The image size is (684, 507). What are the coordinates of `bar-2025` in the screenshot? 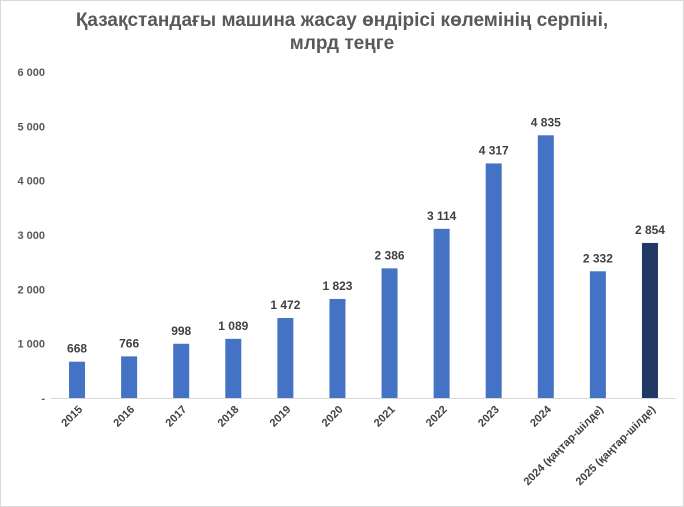 It's located at (649, 320).